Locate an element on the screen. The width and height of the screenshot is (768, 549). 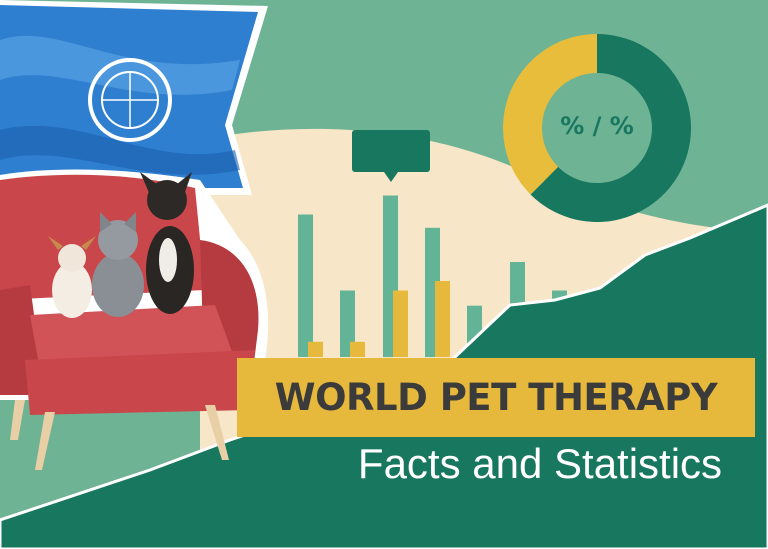
donut-chart is located at coordinates (597, 128).